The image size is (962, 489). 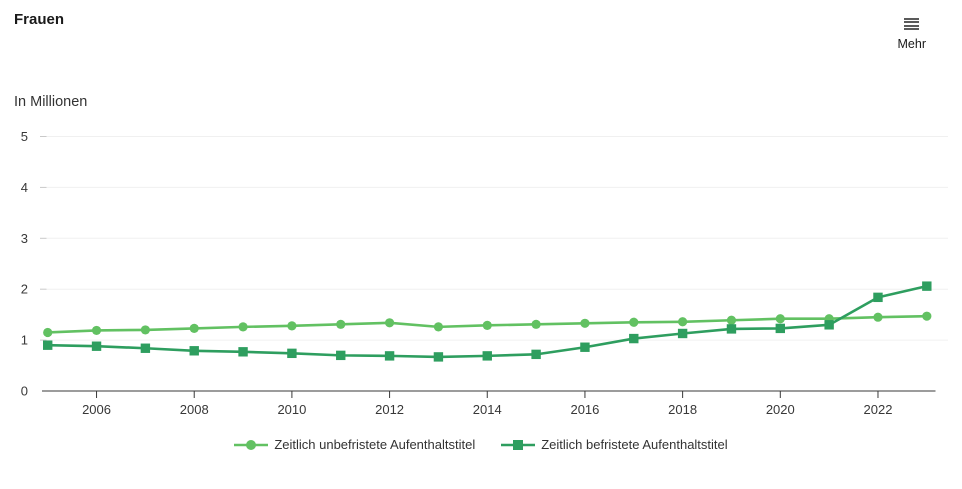 What do you see at coordinates (24, 136) in the screenshot?
I see `y-axis-label: 5` at bounding box center [24, 136].